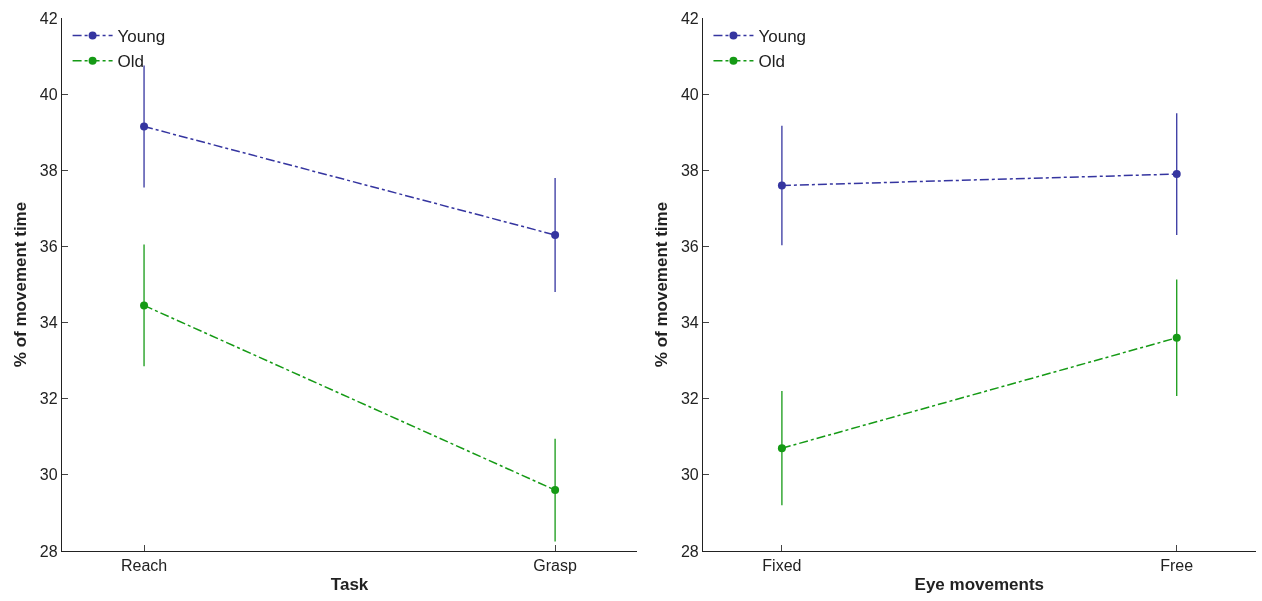 Image resolution: width=1262 pixels, height=601 pixels. I want to click on x-axis-title: Task, so click(349, 584).